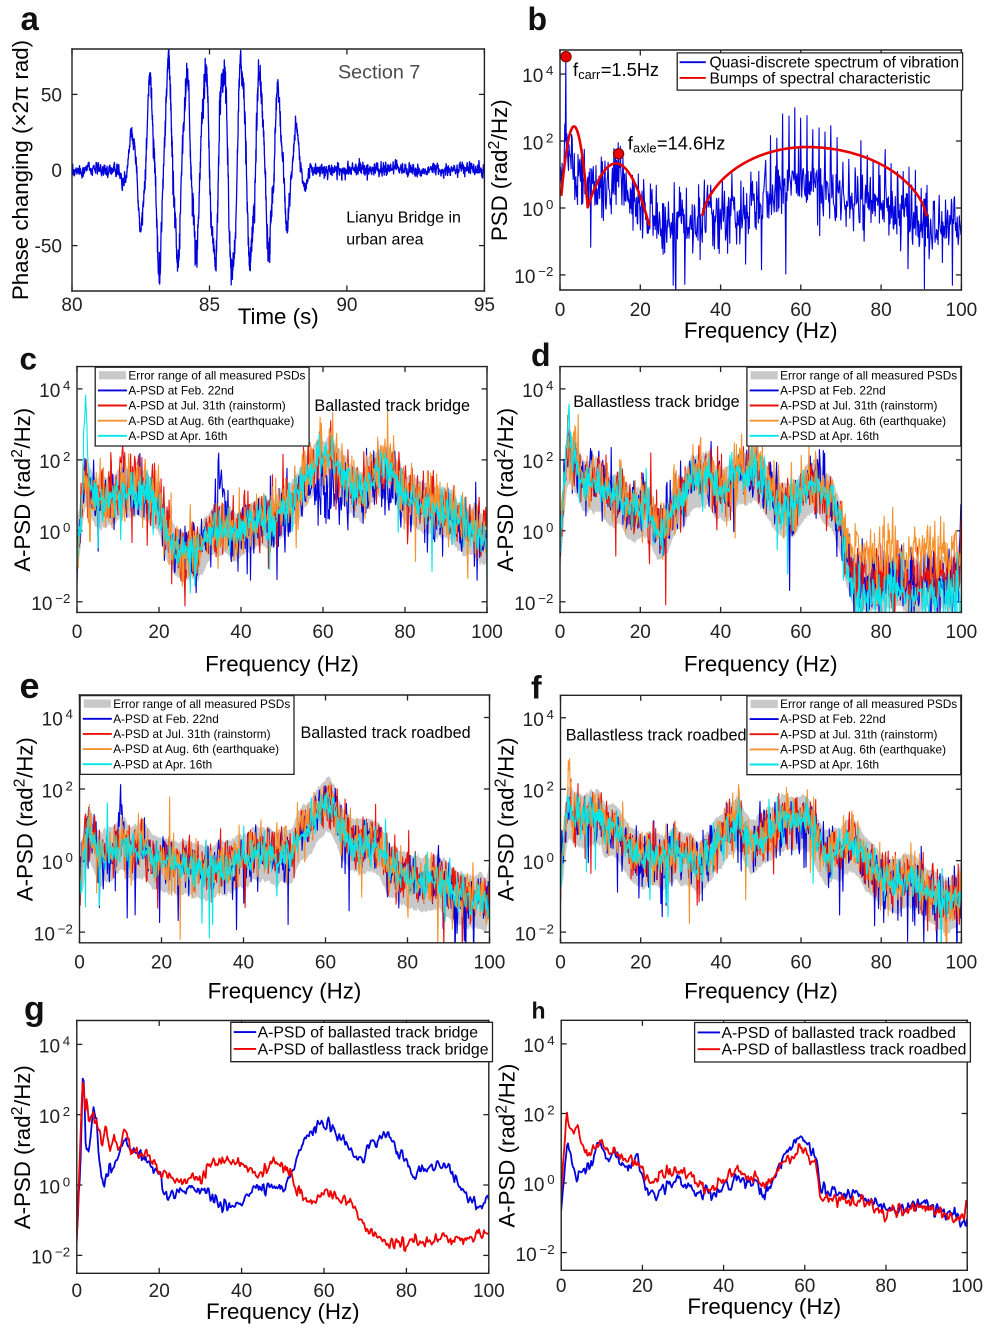 Image resolution: width=990 pixels, height=1335 pixels. Describe the element at coordinates (499, 168) in the screenshot. I see `svg-text:P S D: P S D ( r a d / H z ) 2` at that location.